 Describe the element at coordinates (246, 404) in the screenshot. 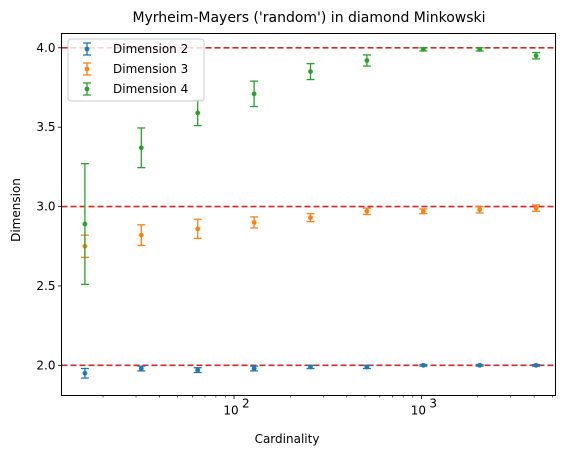

I see `x-tick-exponent: 2` at that location.